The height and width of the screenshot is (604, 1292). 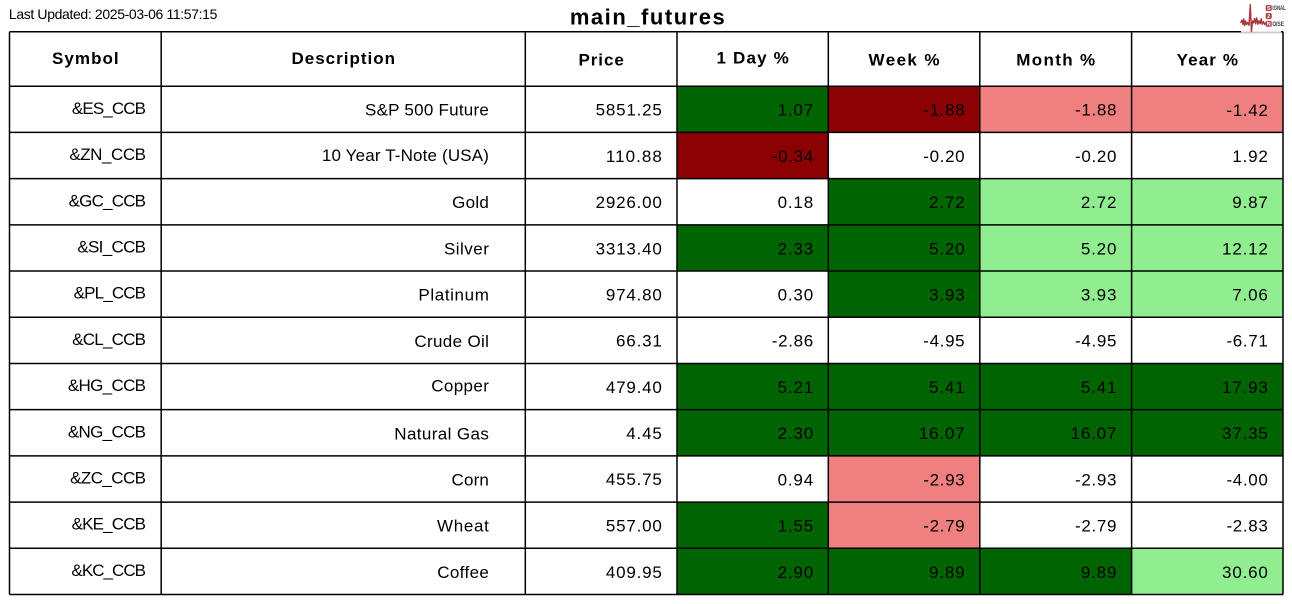 What do you see at coordinates (796, 248) in the screenshot?
I see `svg-text: 2.33` at bounding box center [796, 248].